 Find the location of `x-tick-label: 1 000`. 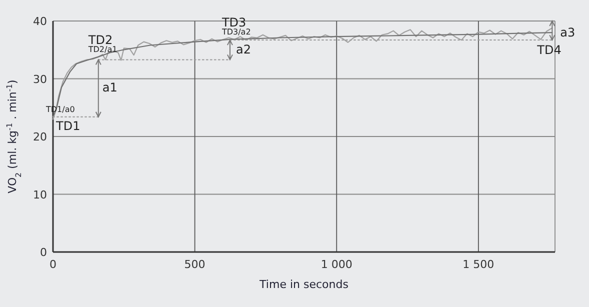

x-tick-label: 1 000 is located at coordinates (336, 264).